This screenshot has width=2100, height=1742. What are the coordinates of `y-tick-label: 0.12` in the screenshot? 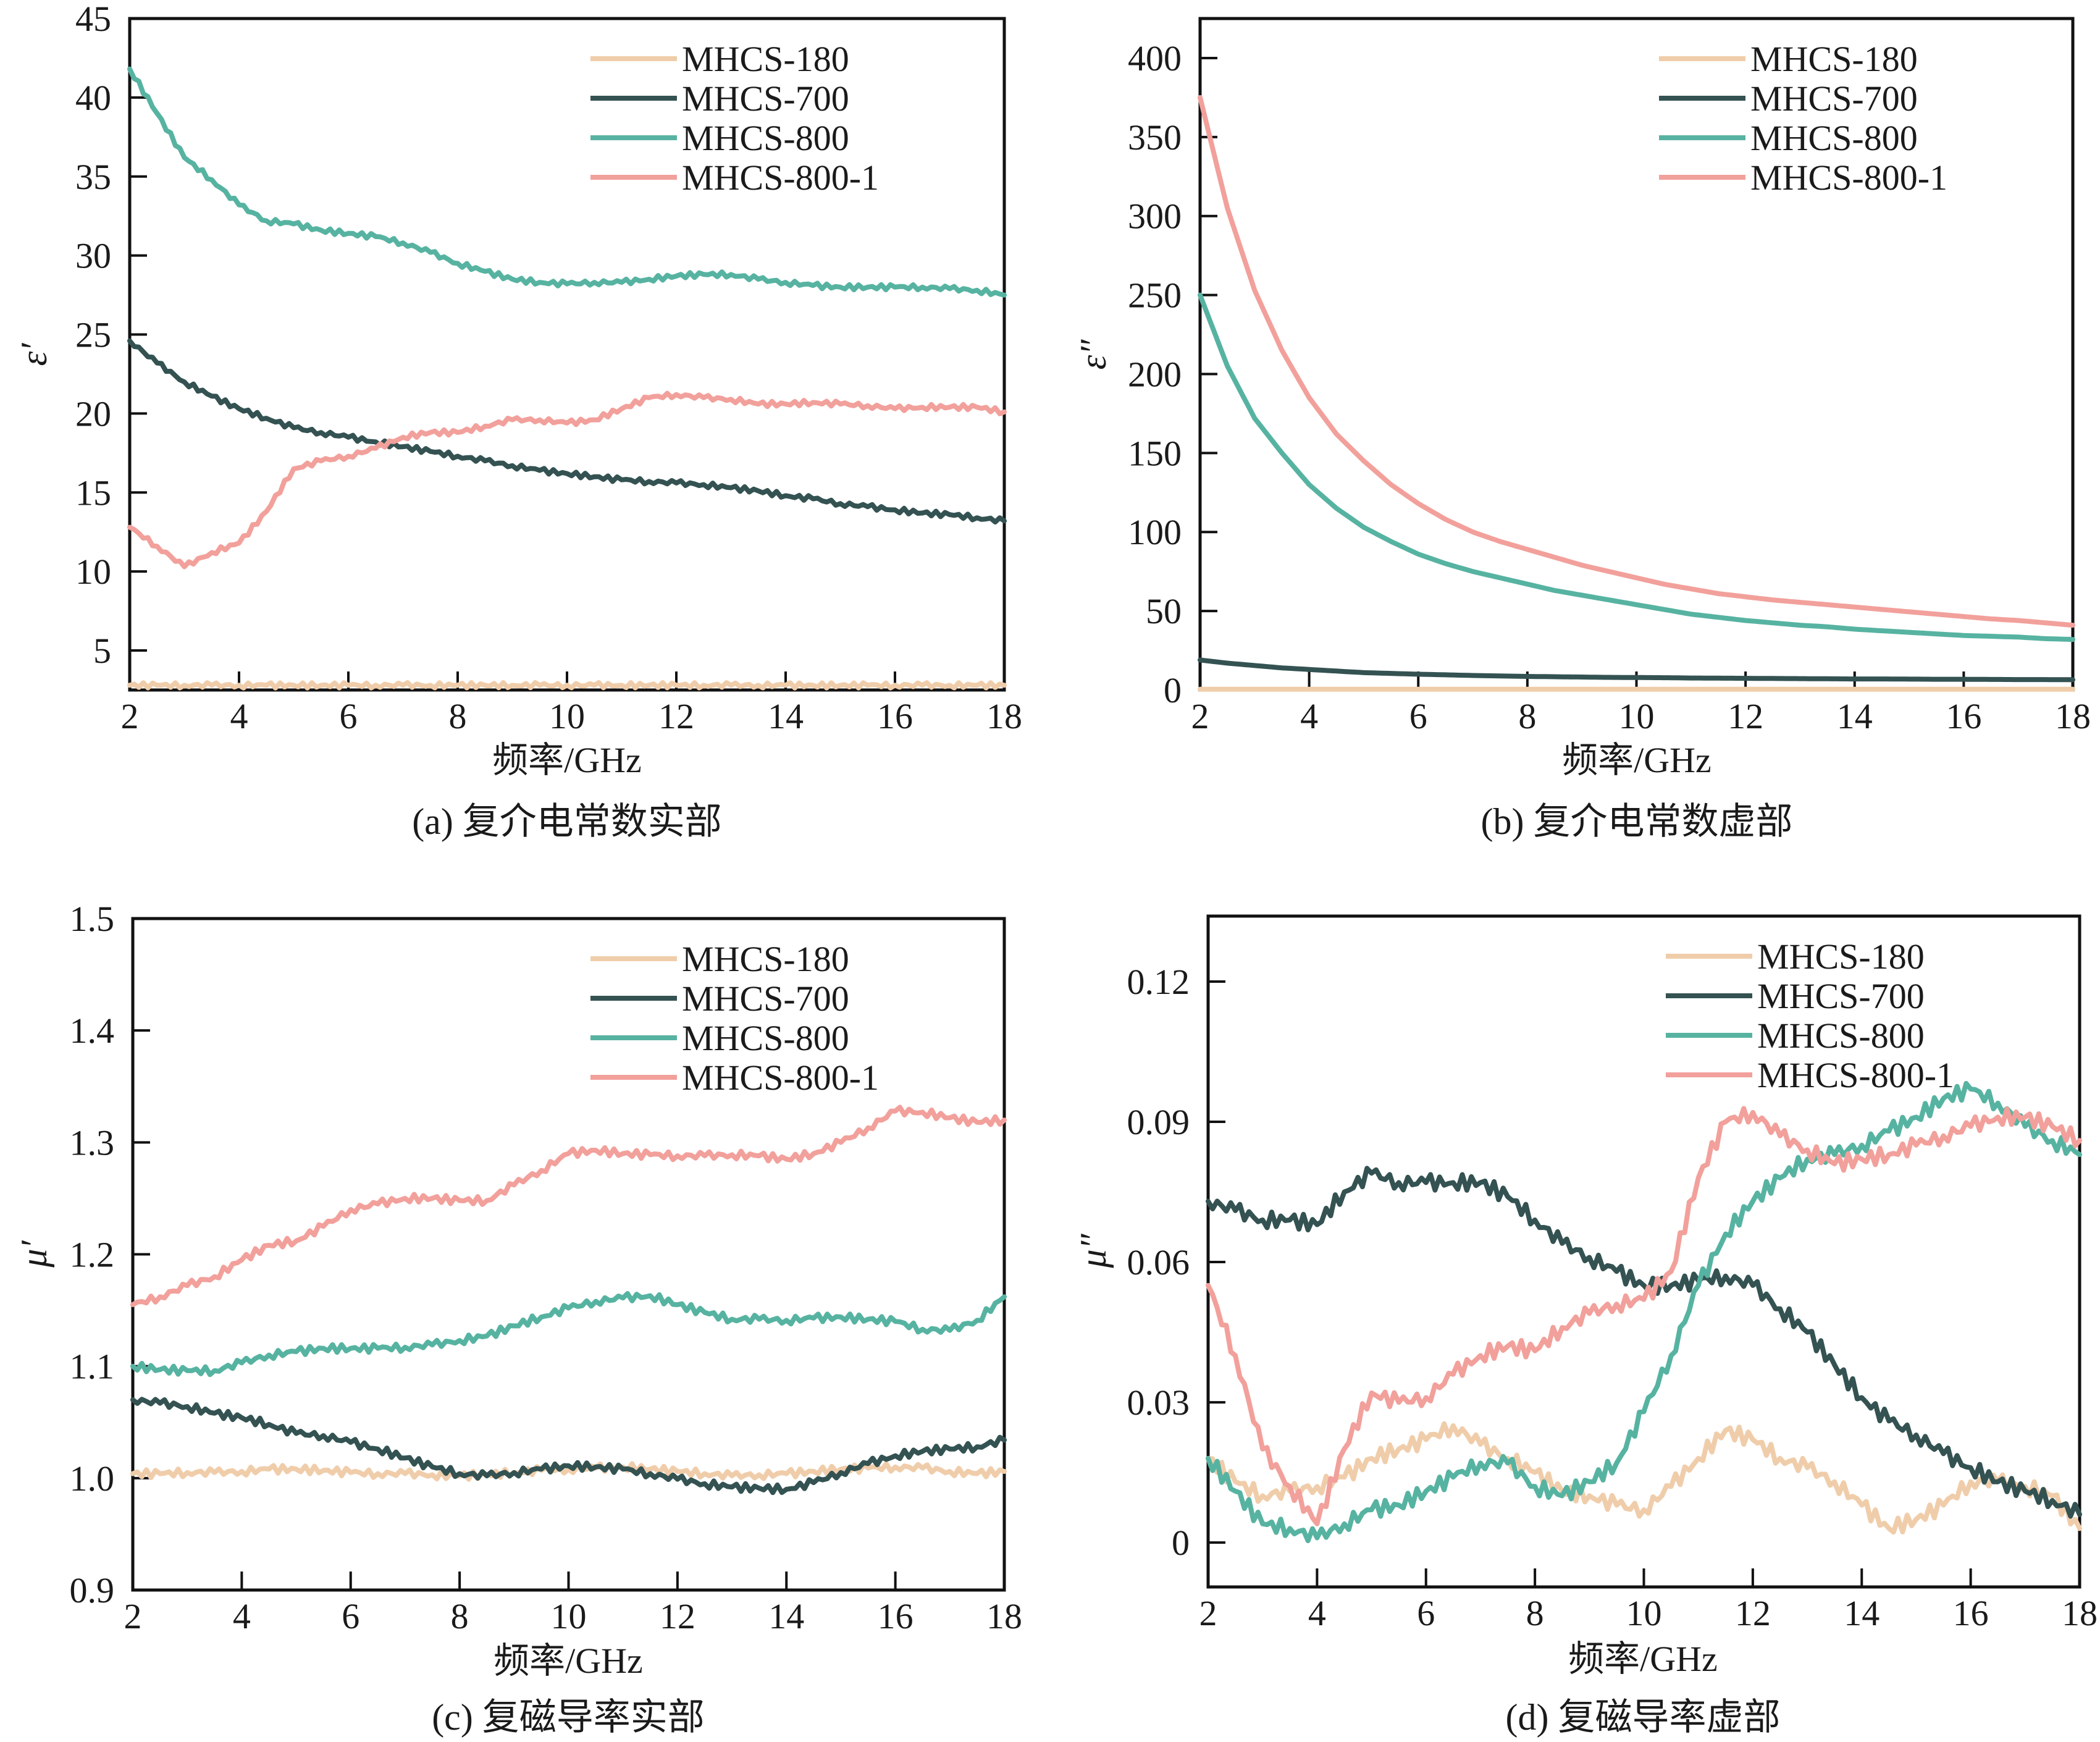 It's located at (1158, 982).